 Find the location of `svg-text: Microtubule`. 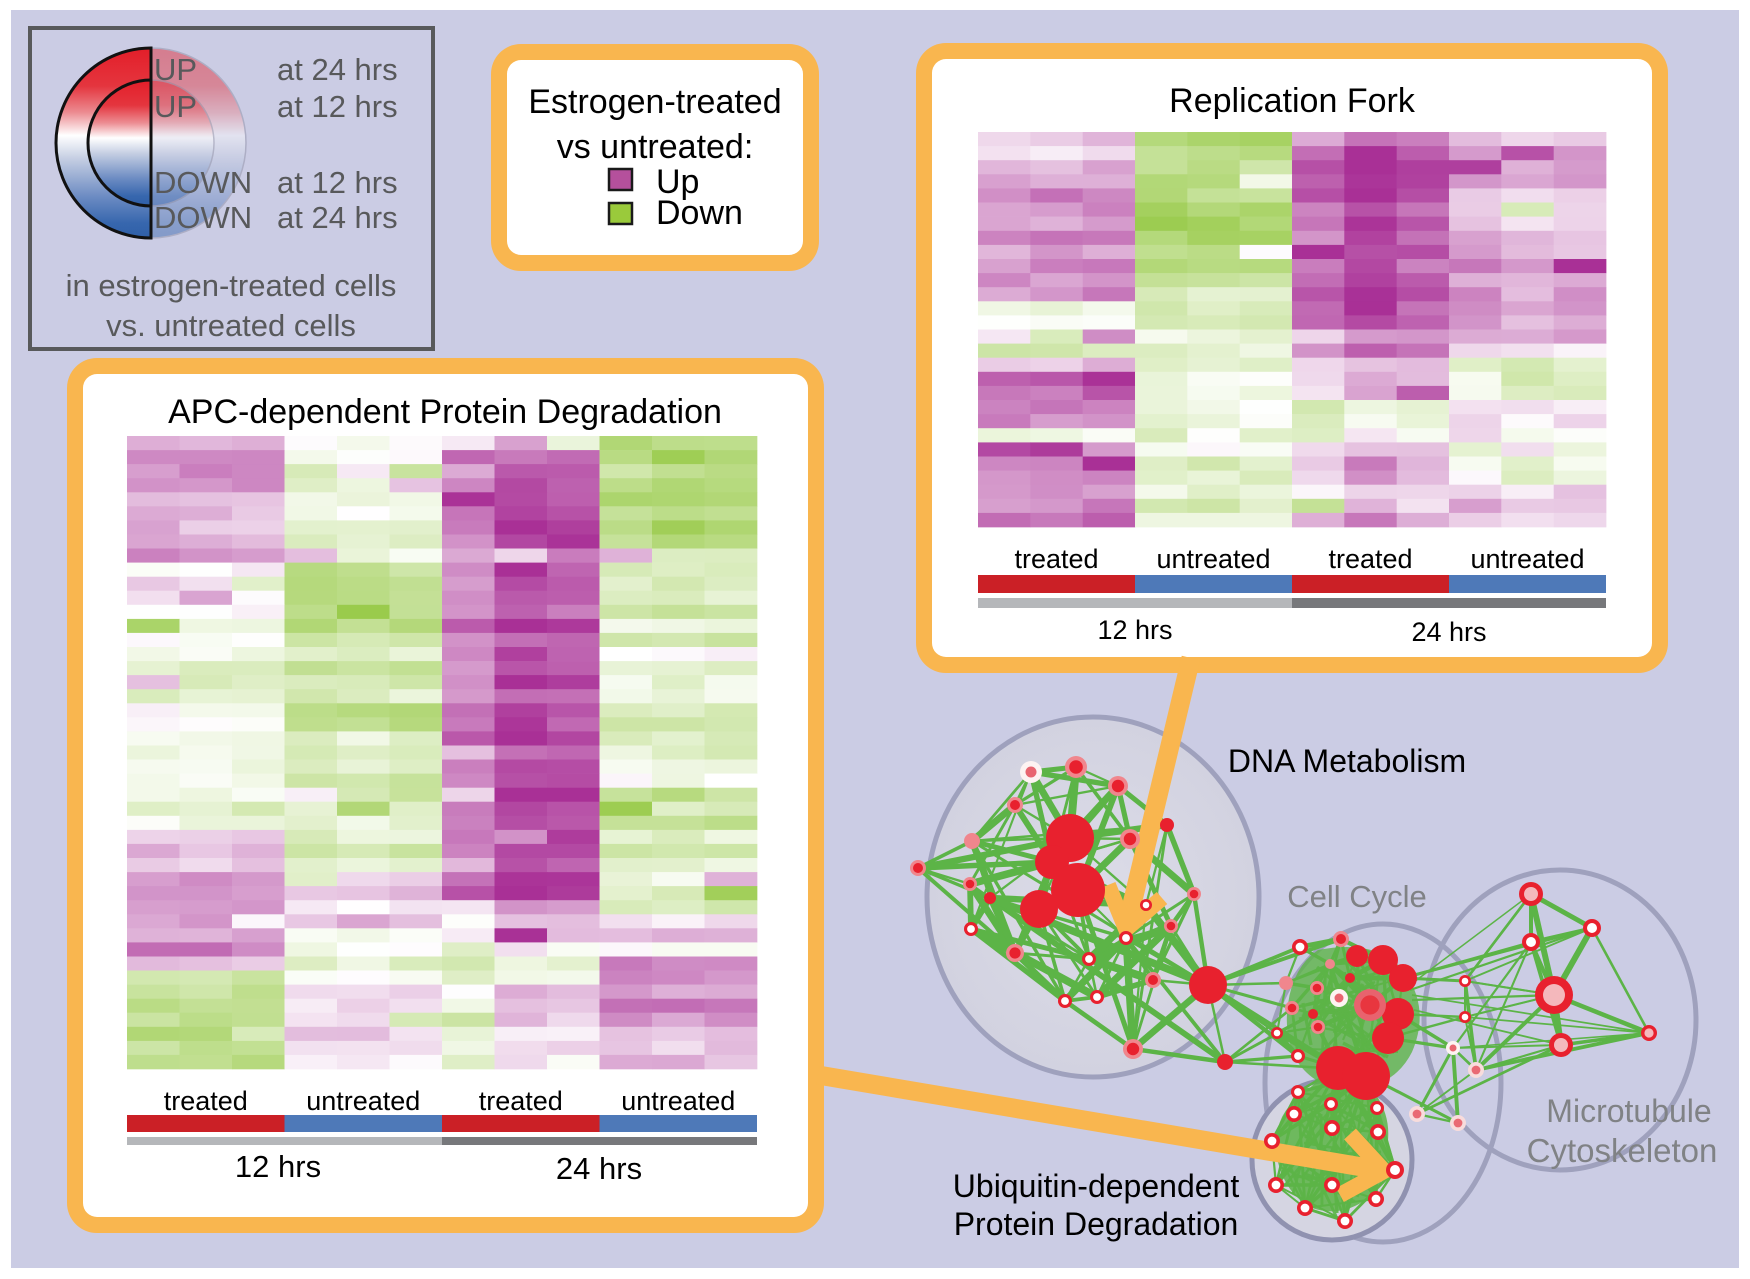

svg-text: Microtubule is located at coordinates (1628, 1111).